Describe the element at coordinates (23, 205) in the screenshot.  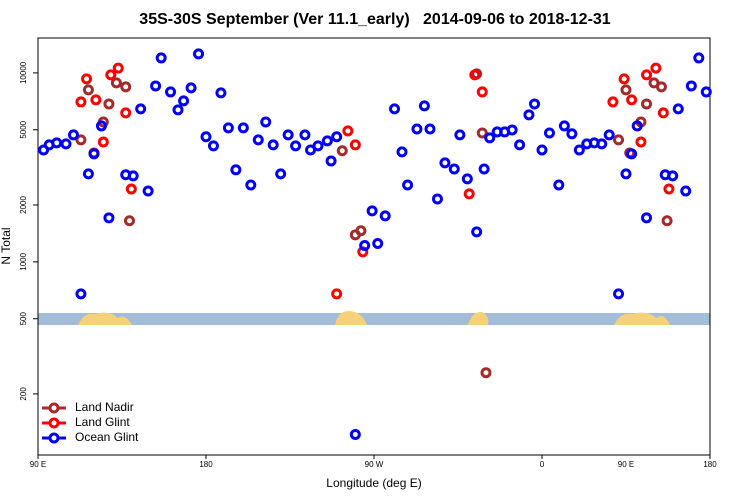
I see `y-tick-label: 2000` at that location.